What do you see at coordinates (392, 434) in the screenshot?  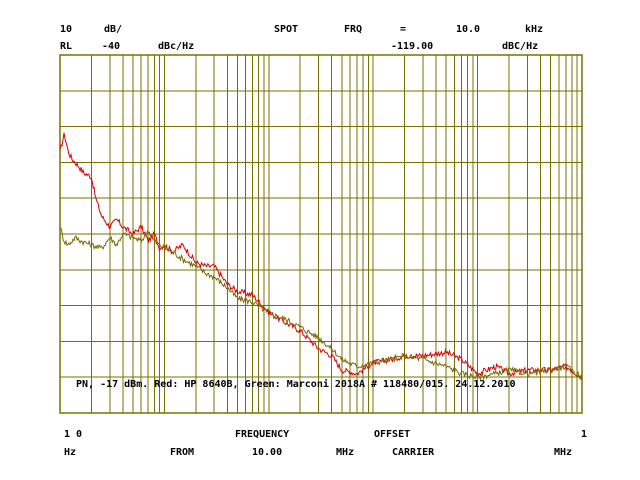 I see `axis-name-offset: OFFSET` at bounding box center [392, 434].